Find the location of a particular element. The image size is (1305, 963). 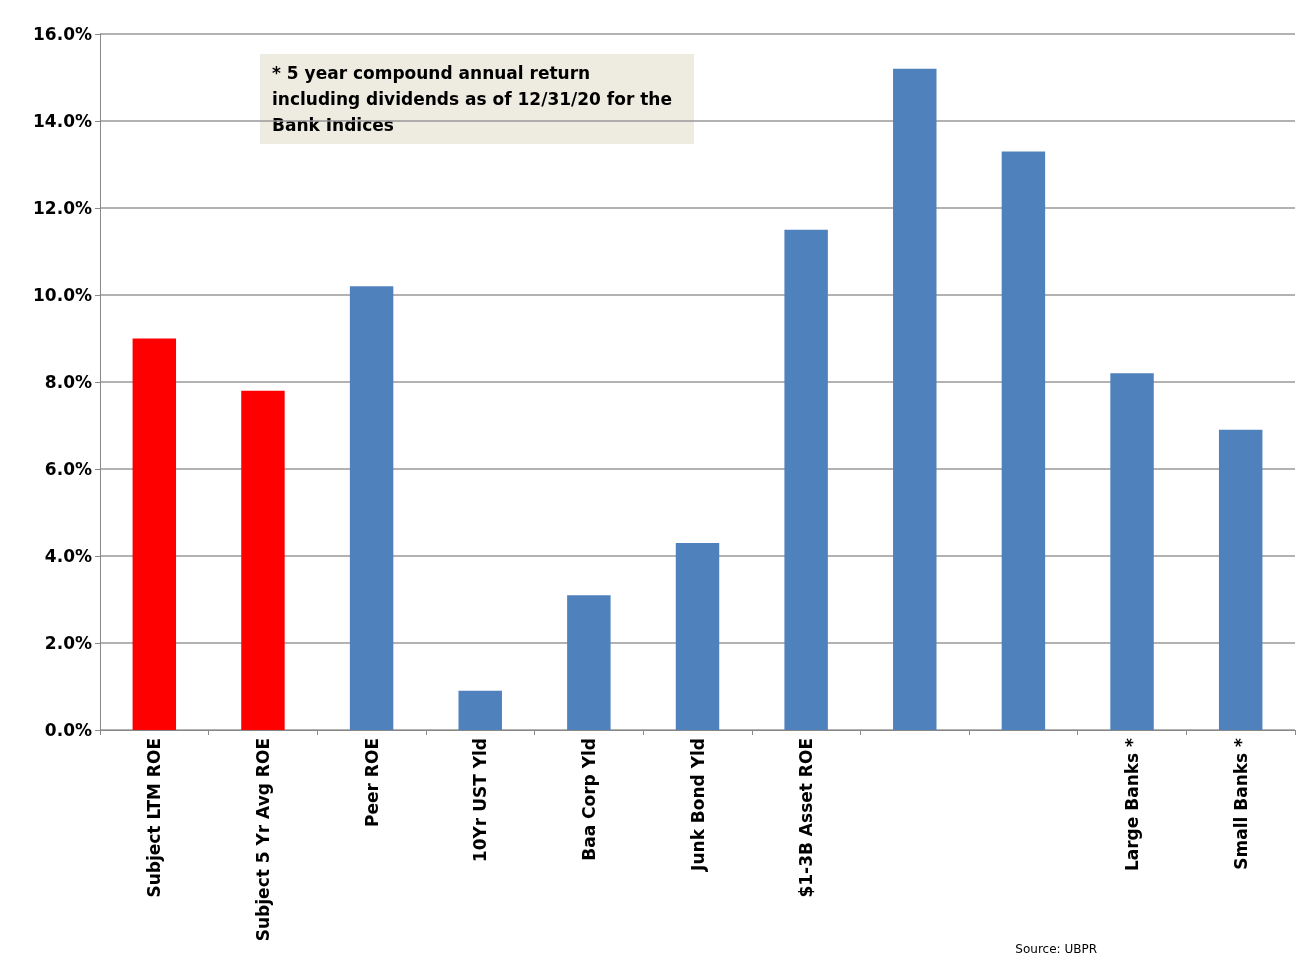

x-tick-label: $1-3B Asset ROE is located at coordinates (806, 818).